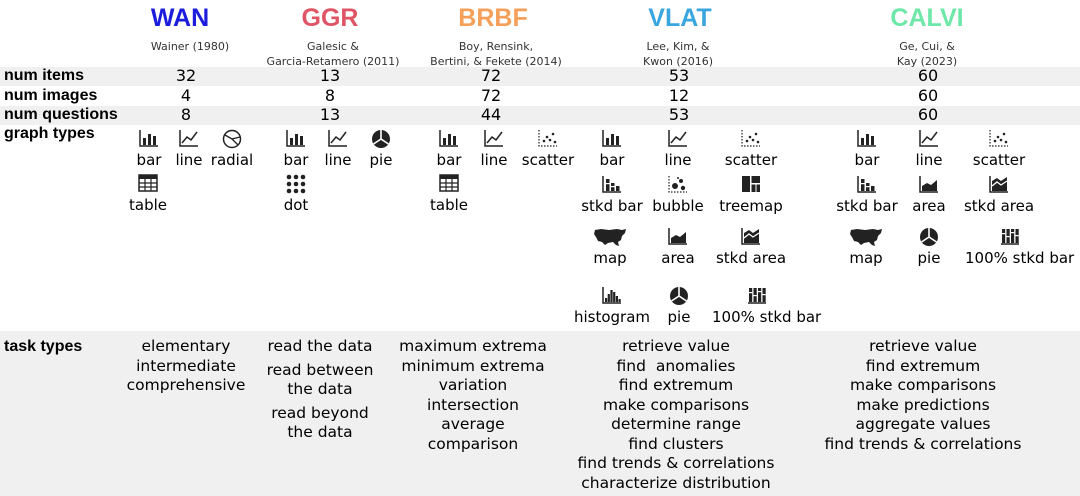  I want to click on task-type: comparison, so click(473, 443).